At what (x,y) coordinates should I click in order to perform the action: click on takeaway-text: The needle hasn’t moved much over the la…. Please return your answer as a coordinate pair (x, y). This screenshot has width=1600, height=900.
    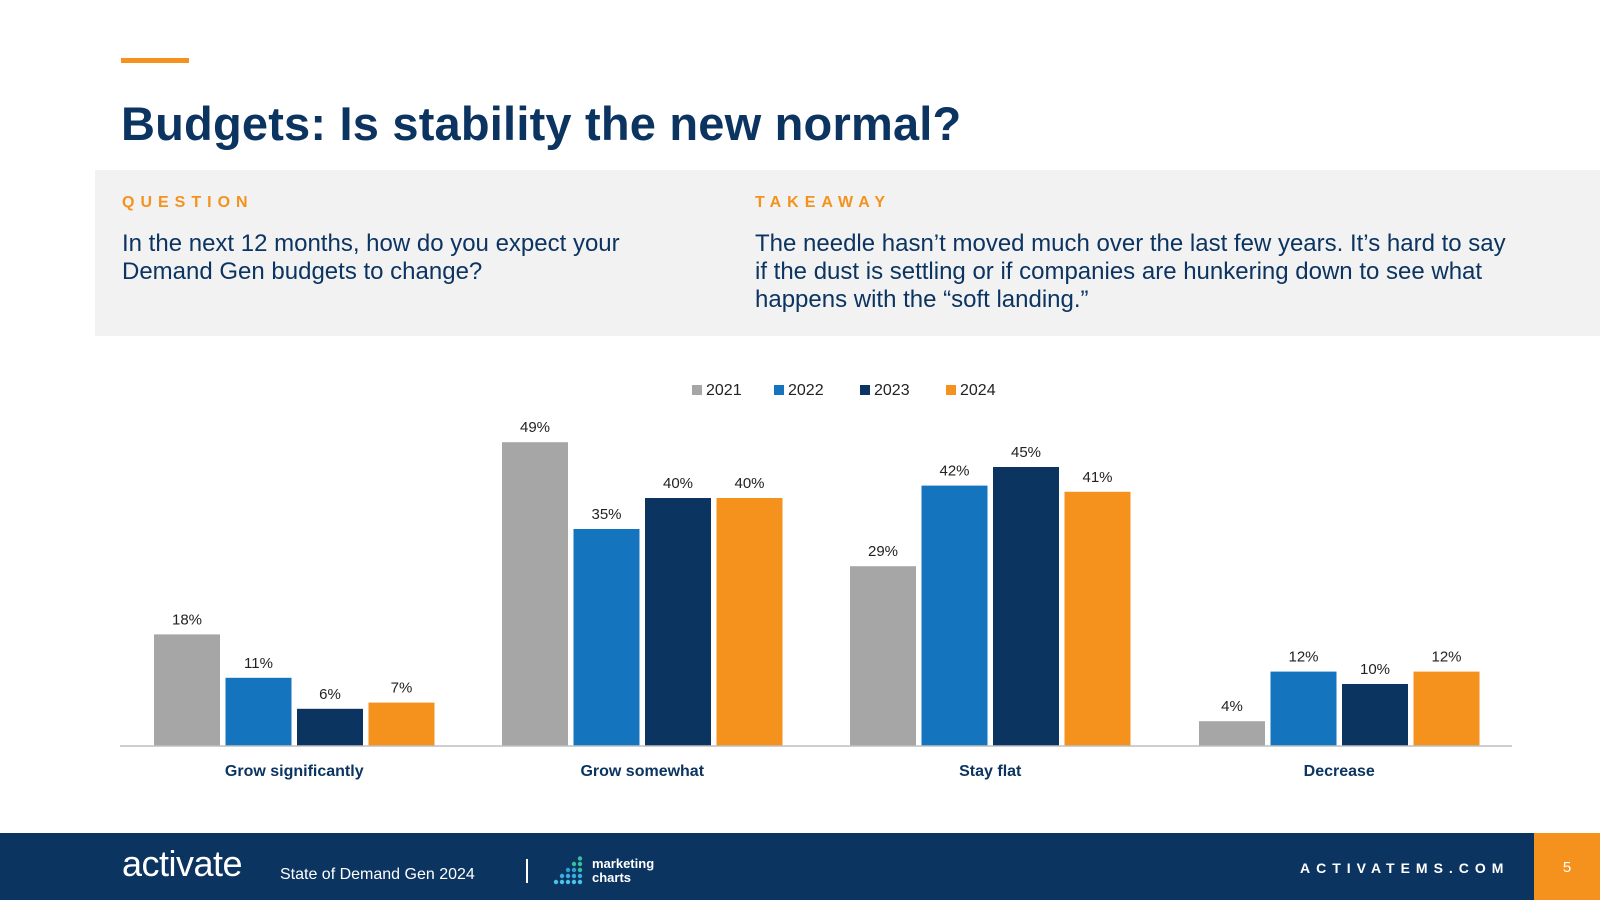
    Looking at the image, I should click on (1130, 271).